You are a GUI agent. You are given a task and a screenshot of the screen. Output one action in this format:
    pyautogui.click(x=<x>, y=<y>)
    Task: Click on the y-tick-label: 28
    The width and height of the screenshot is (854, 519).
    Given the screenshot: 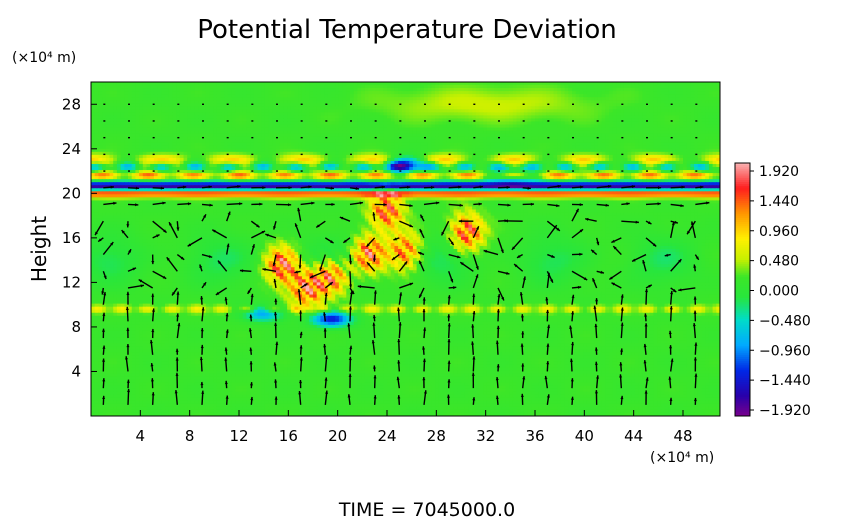 What is the action you would take?
    pyautogui.click(x=71, y=104)
    